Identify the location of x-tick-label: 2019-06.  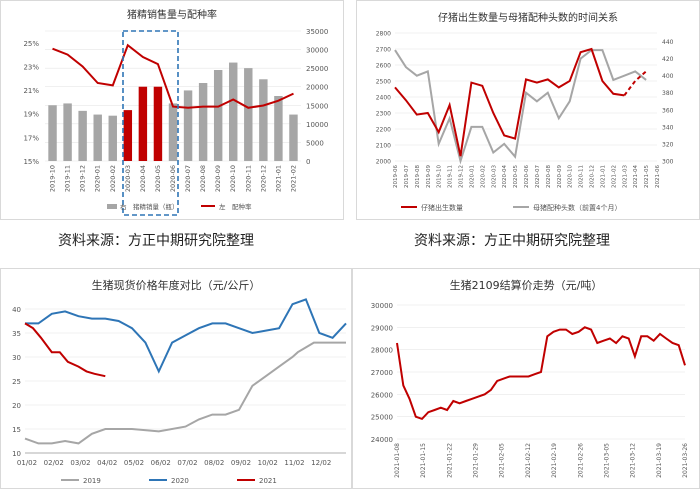
(396, 176).